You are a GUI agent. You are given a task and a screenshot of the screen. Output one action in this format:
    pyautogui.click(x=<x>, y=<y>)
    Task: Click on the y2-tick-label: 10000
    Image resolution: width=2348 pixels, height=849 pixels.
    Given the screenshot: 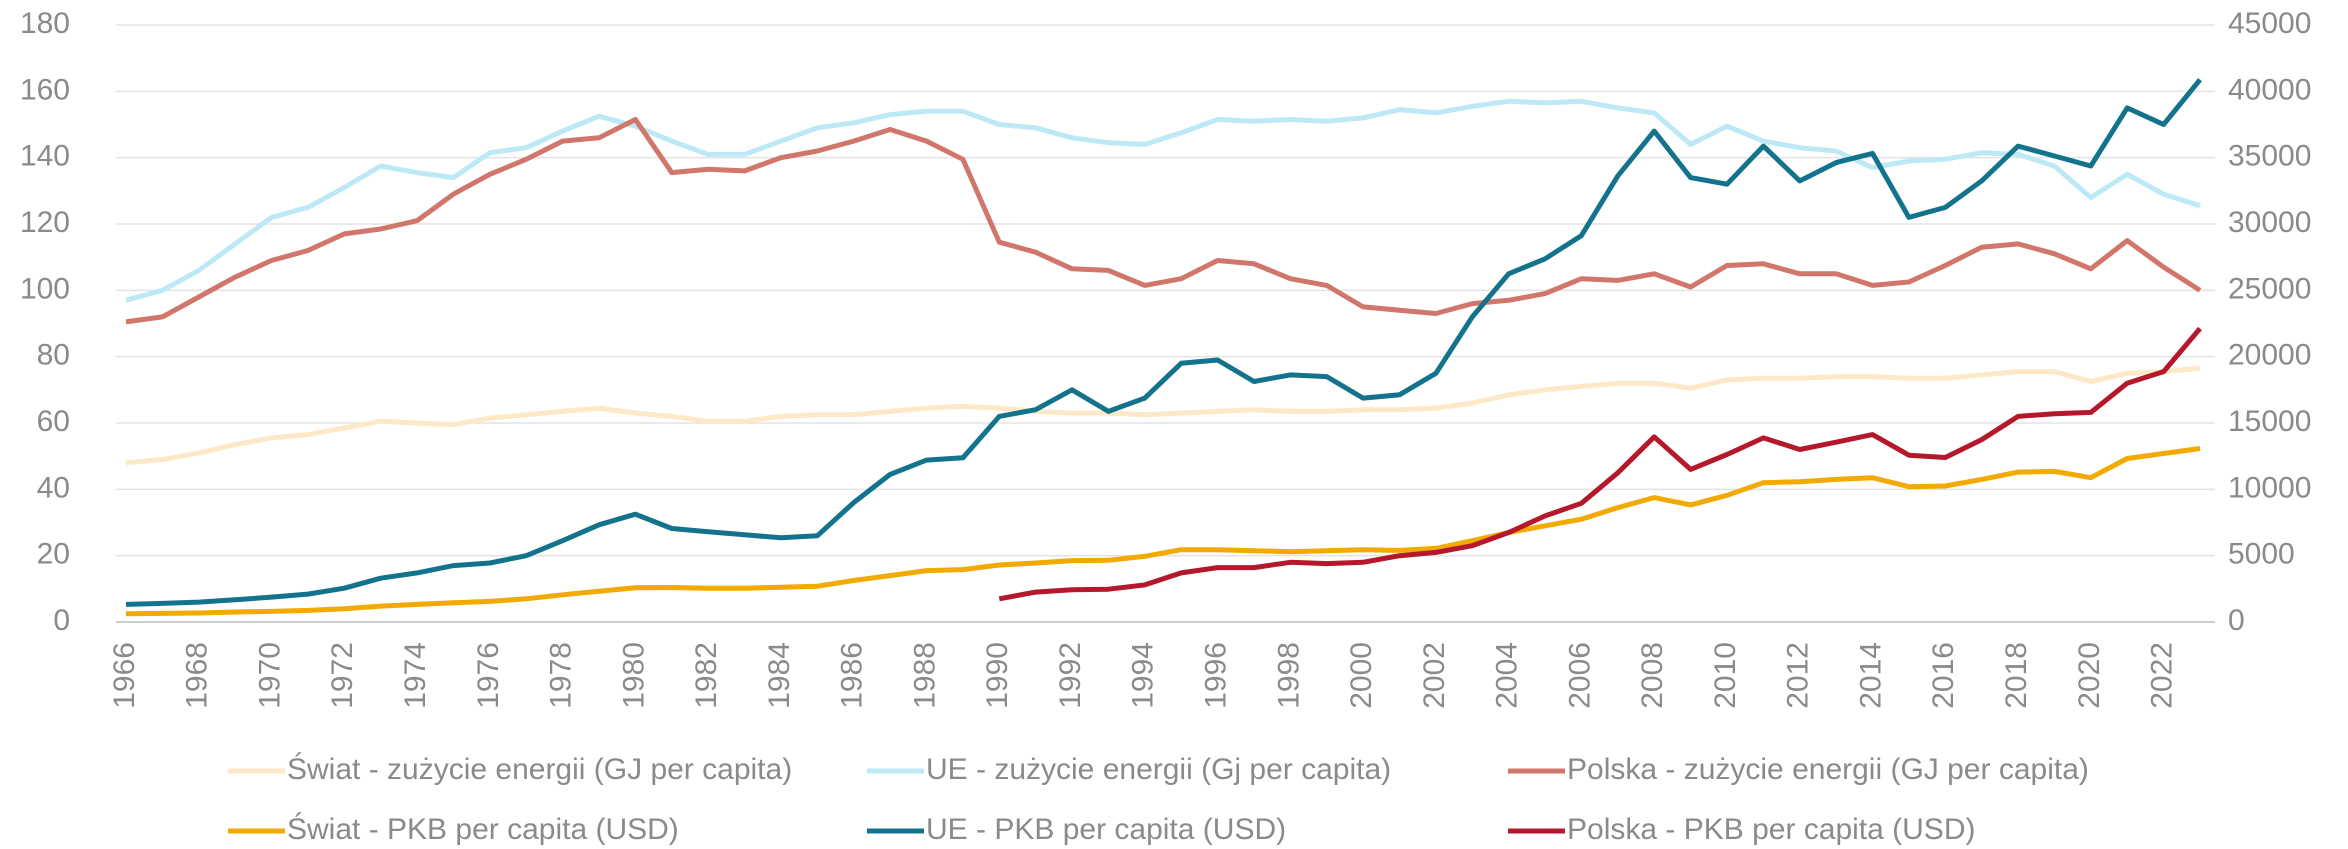 What is the action you would take?
    pyautogui.click(x=2269, y=487)
    